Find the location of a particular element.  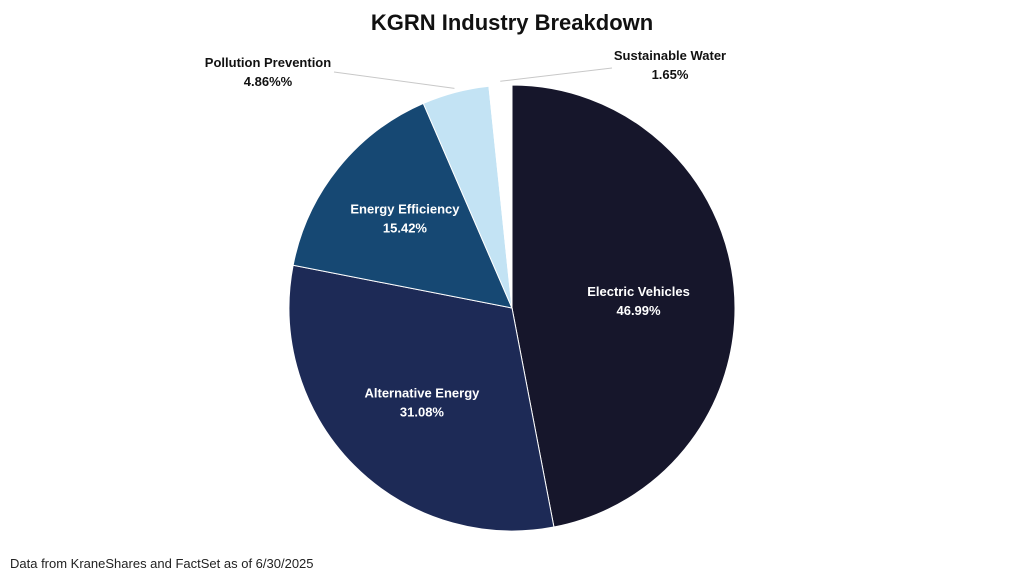

leader-line-sustainable-water is located at coordinates (556, 74).